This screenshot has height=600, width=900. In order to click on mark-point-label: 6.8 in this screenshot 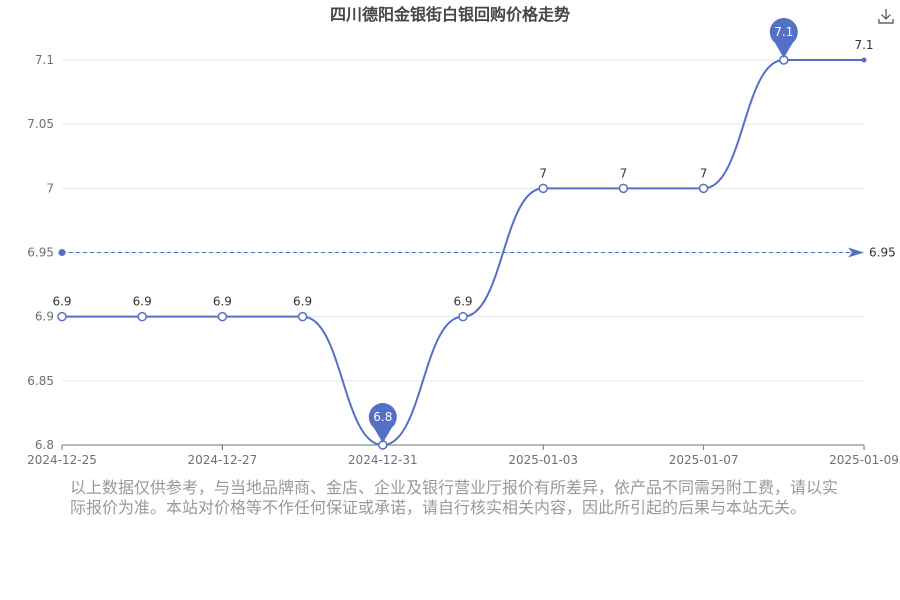, I will do `click(382, 417)`.